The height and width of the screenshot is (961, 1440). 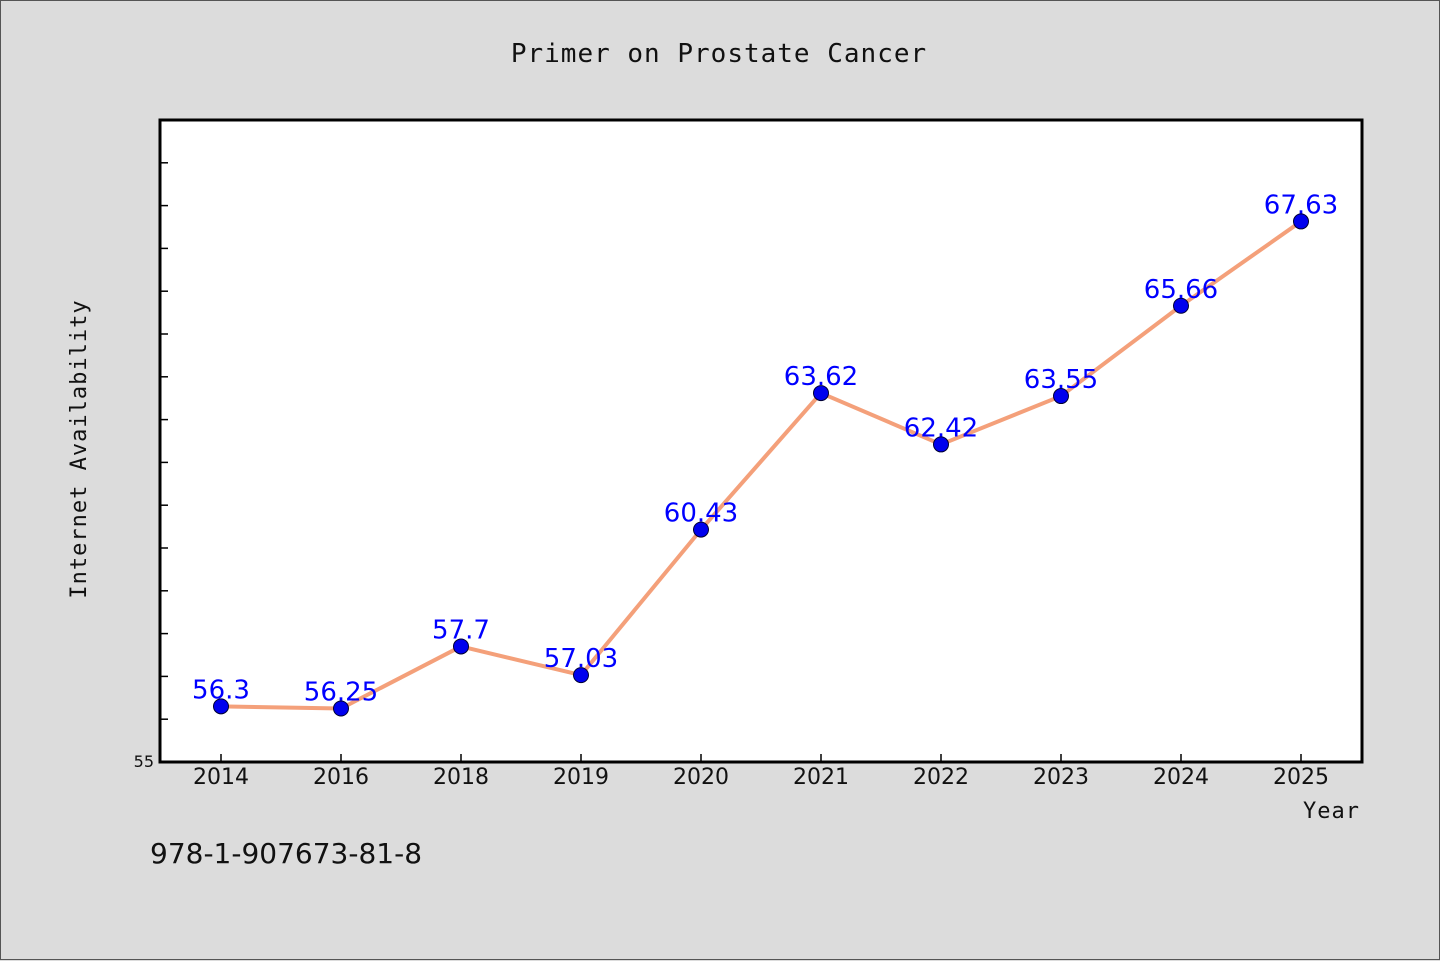 What do you see at coordinates (761, 772) in the screenshot?
I see `x-axis-ticks: 2014 2016 2018 2019 2020 2021 2022 2023 2024 2025` at bounding box center [761, 772].